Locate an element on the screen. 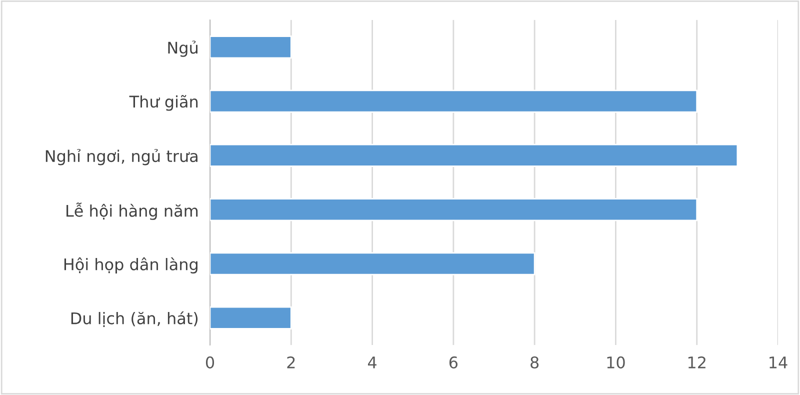 The image size is (800, 395). y-tick-label: Thư giãn is located at coordinates (163, 103).